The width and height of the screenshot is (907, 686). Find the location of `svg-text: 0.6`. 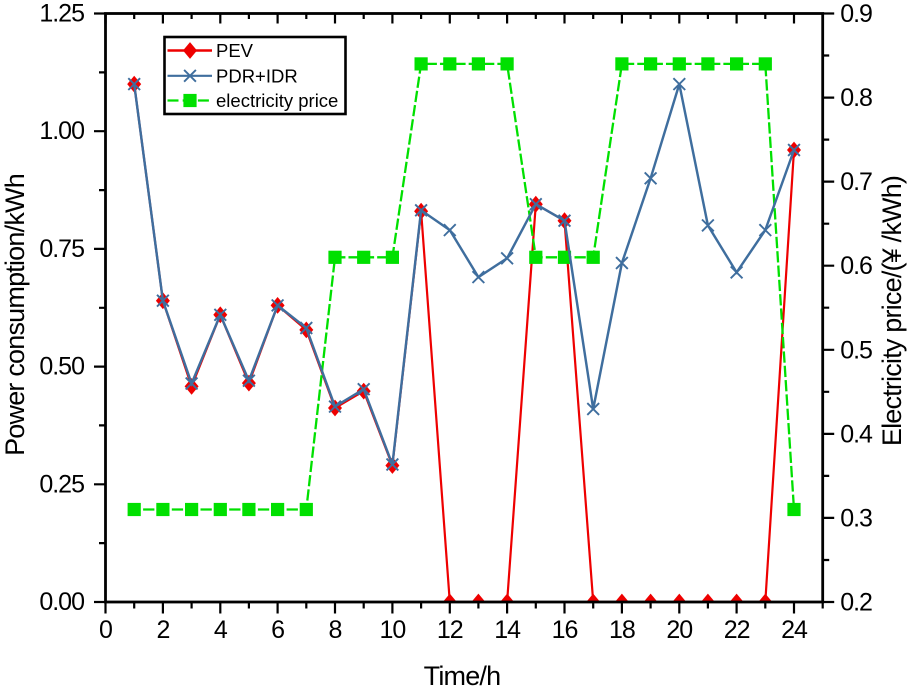

svg-text: 0.6 is located at coordinates (856, 266).